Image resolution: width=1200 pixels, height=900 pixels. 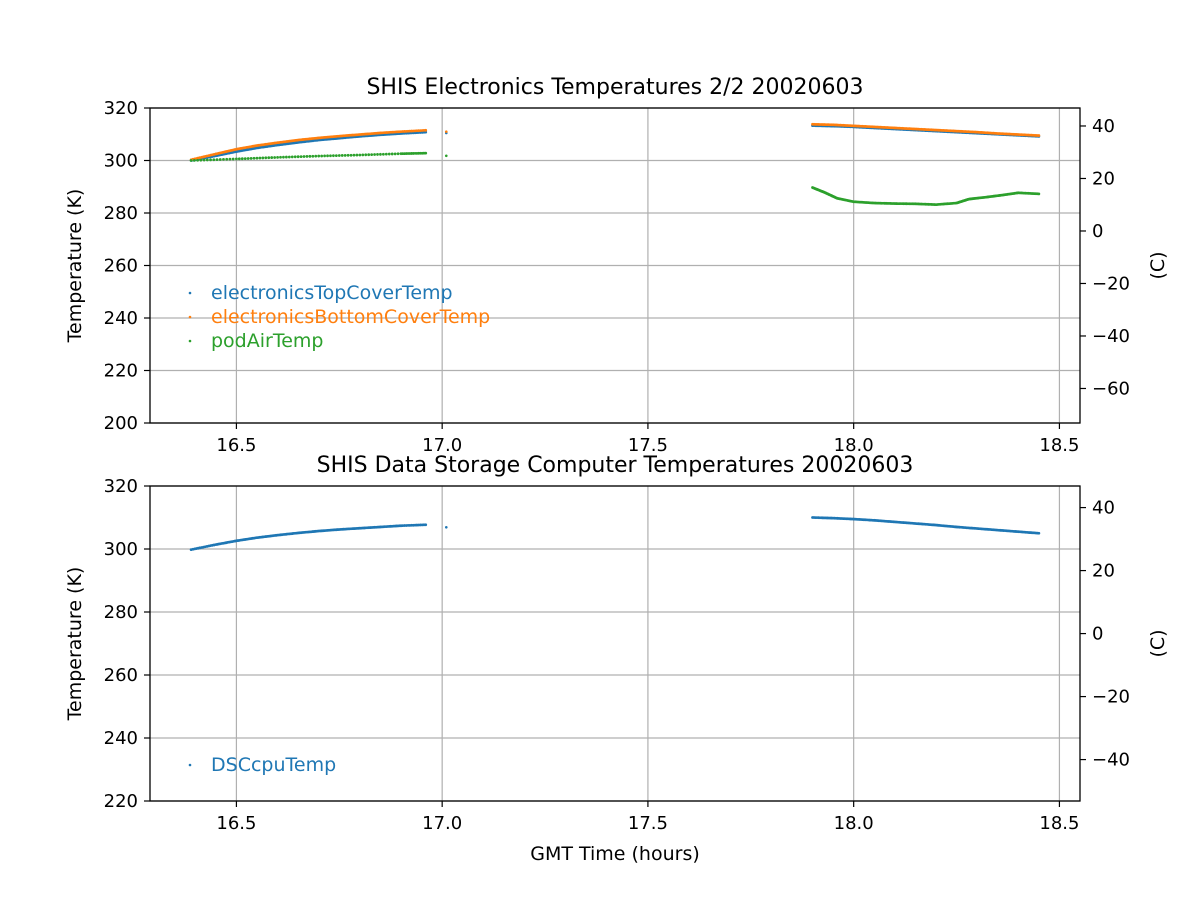 What do you see at coordinates (648, 823) in the screenshot?
I see `x-tick-label: 17.5` at bounding box center [648, 823].